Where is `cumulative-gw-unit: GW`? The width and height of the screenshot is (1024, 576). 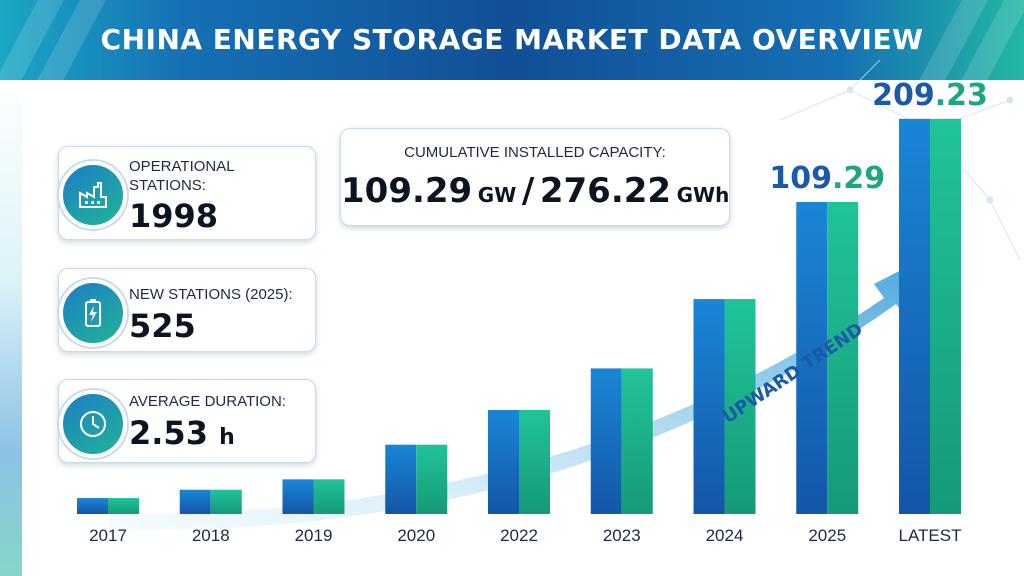 cumulative-gw-unit: GW is located at coordinates (497, 195).